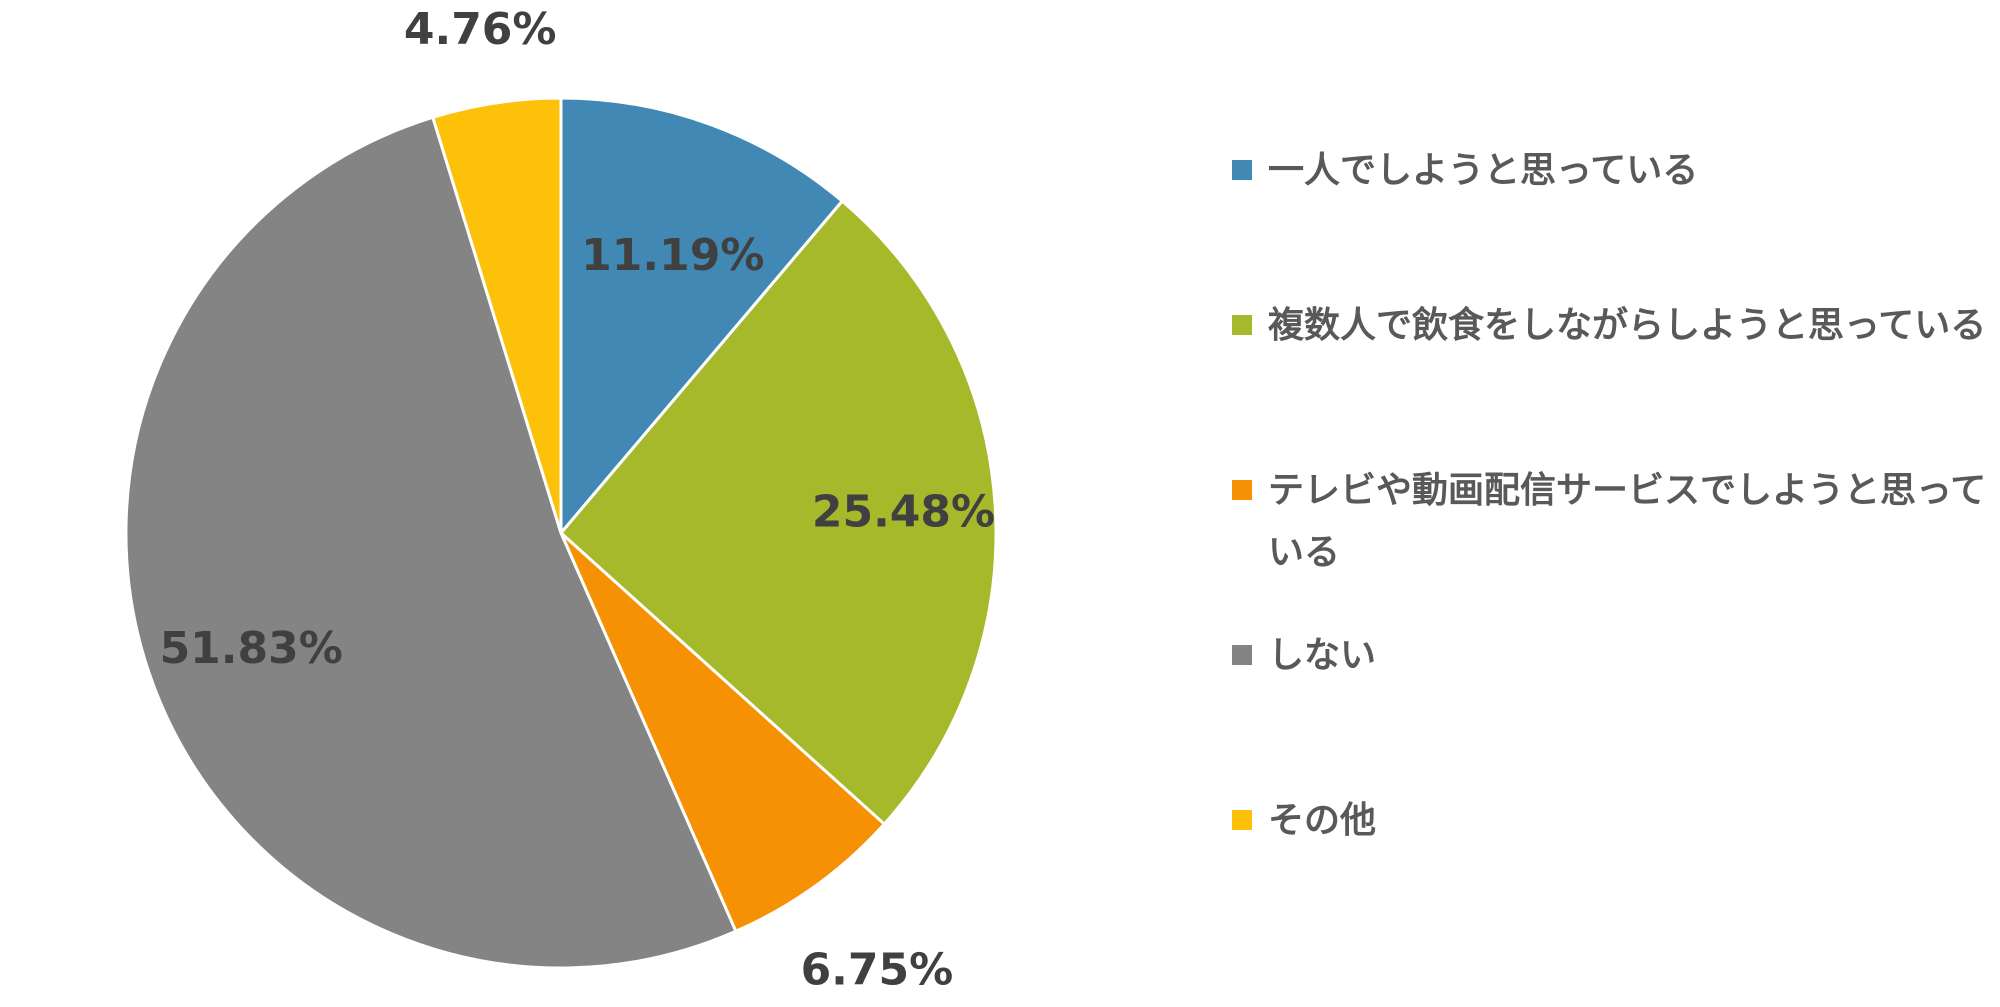 The image size is (2000, 1007). Describe the element at coordinates (1610, 656) in the screenshot. I see `legend-item-no: しない` at that location.